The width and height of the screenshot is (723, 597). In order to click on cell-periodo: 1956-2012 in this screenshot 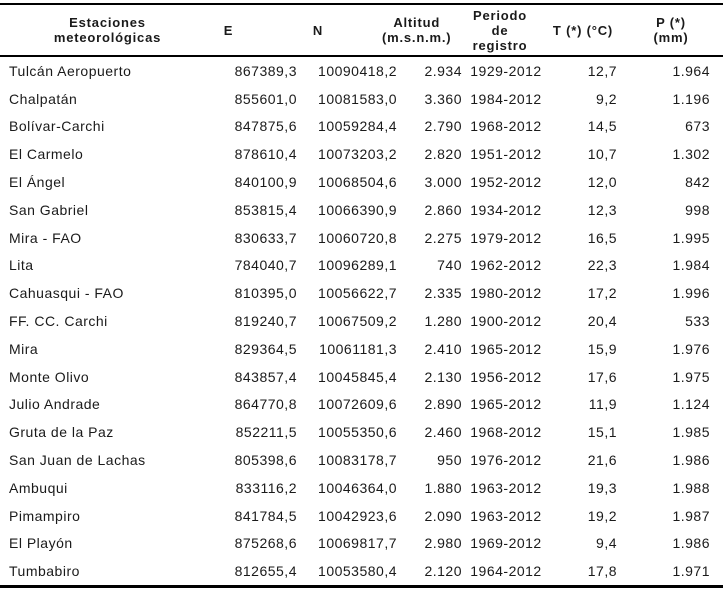, I will do `click(506, 376)`.